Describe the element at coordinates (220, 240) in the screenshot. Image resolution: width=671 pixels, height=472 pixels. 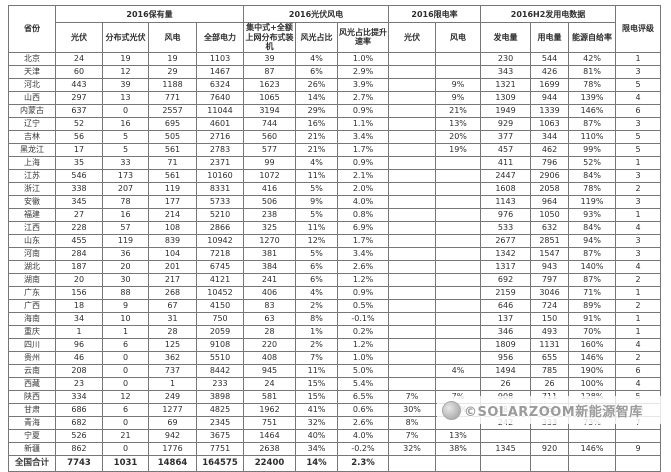
I see `value-cell: 10942` at that location.